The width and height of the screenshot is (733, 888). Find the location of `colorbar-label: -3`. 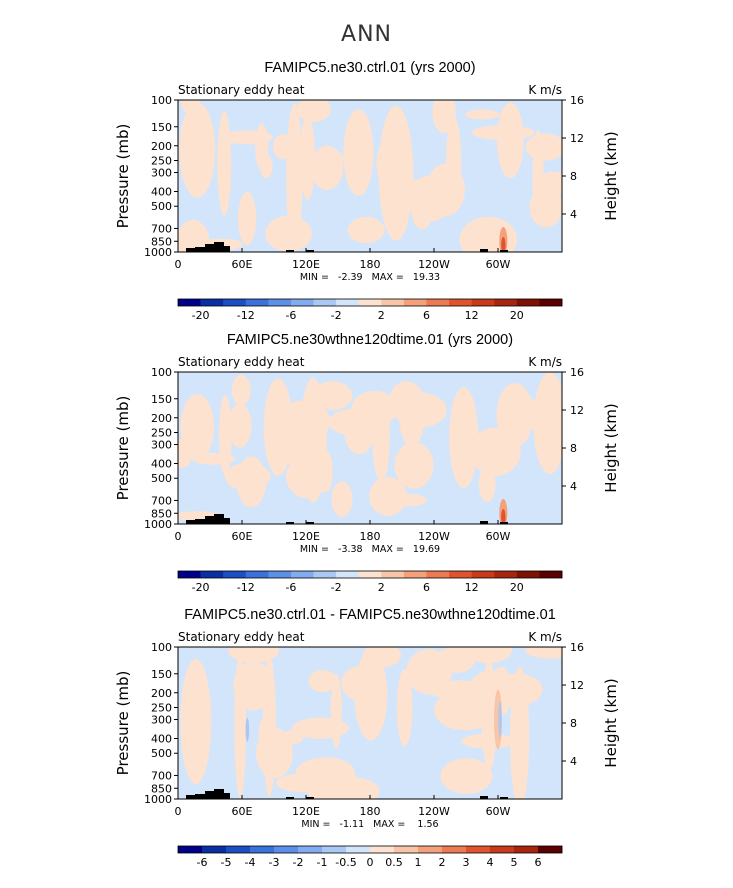

colorbar-label: -3 is located at coordinates (274, 862).